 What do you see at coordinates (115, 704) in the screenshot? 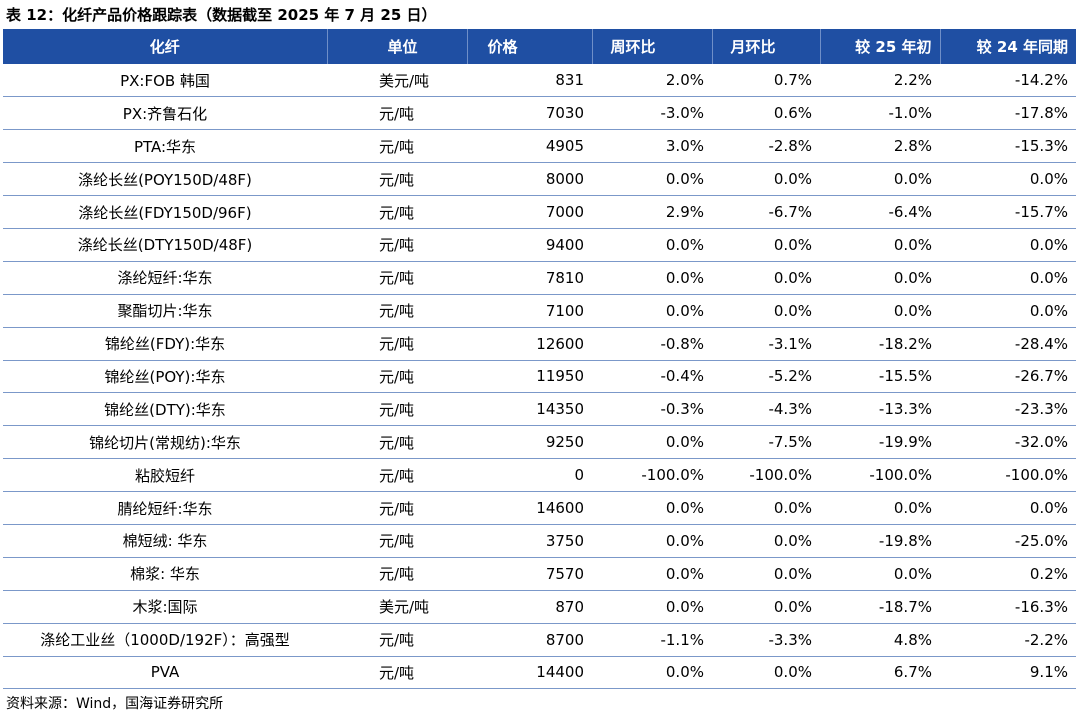
I see `source-note: 资料来源：Wind，国海证券研究所` at bounding box center [115, 704].